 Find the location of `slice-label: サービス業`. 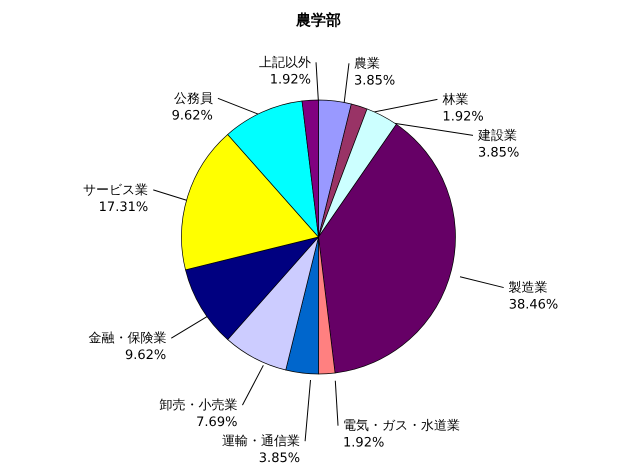

slice-label: サービス業 is located at coordinates (115, 190).